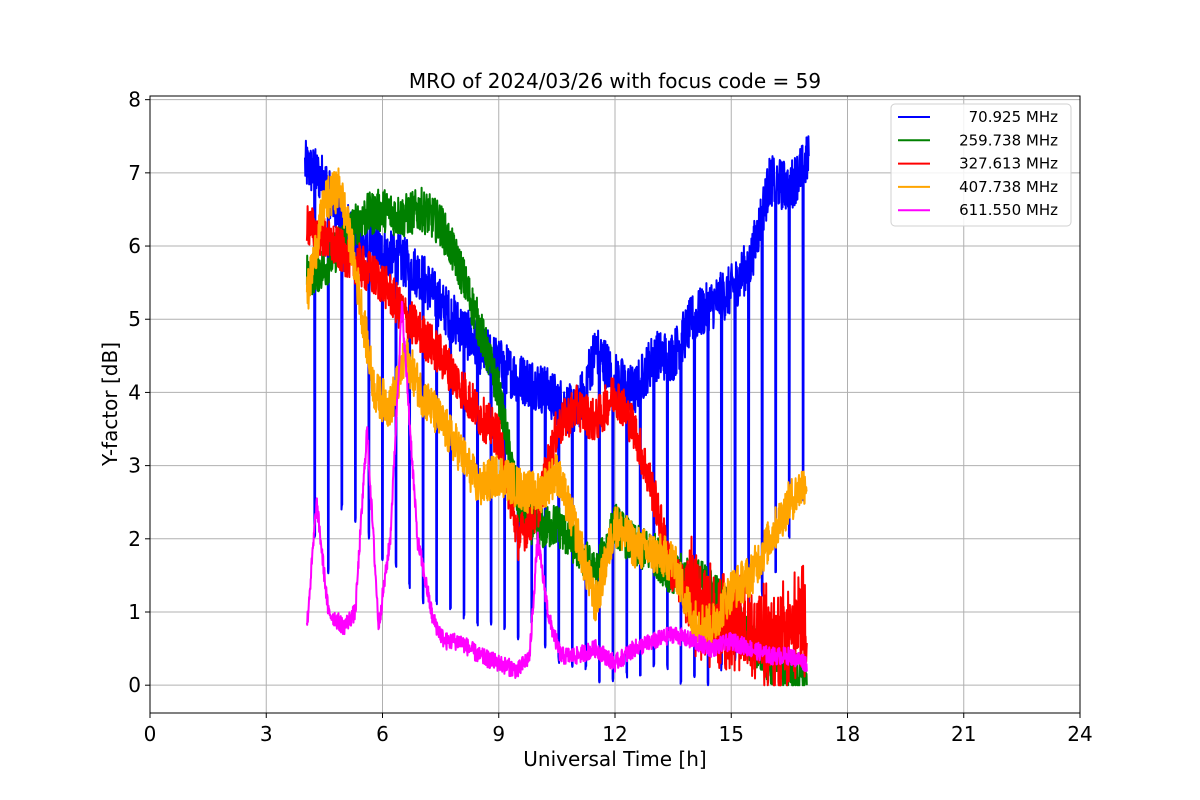 This screenshot has width=1200, height=800. What do you see at coordinates (1008, 140) in the screenshot?
I see `legend-label: 259.738 MHz` at bounding box center [1008, 140].